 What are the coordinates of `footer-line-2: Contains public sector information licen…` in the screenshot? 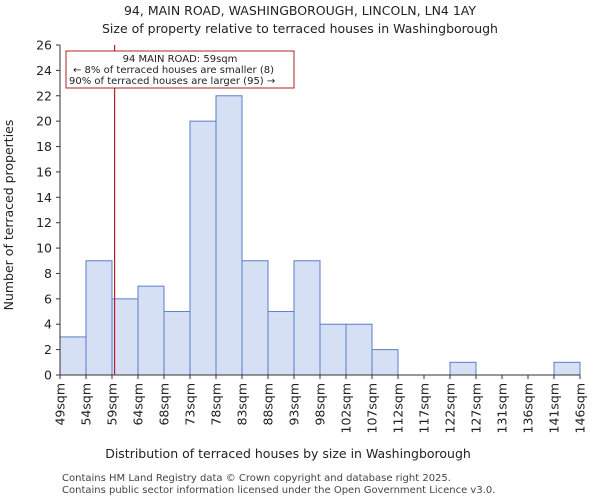 It's located at (279, 490).